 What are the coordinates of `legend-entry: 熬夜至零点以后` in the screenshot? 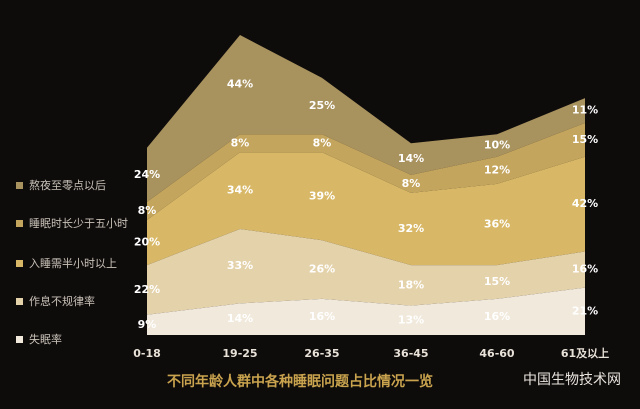 It's located at (80, 185).